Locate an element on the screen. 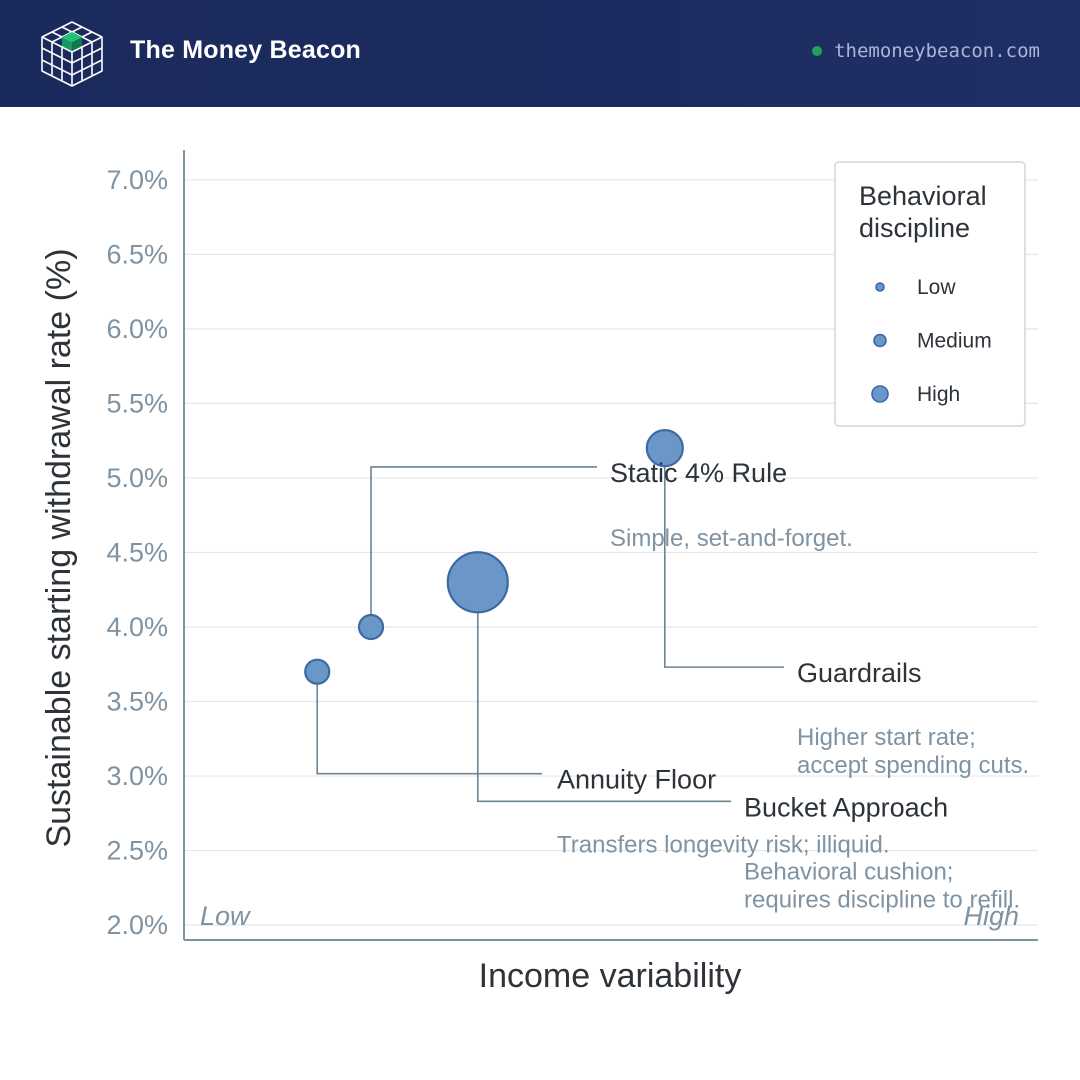 The height and width of the screenshot is (1080, 1080). header-bar: The Money Beacon themoneybeacon.com is located at coordinates (540, 53).